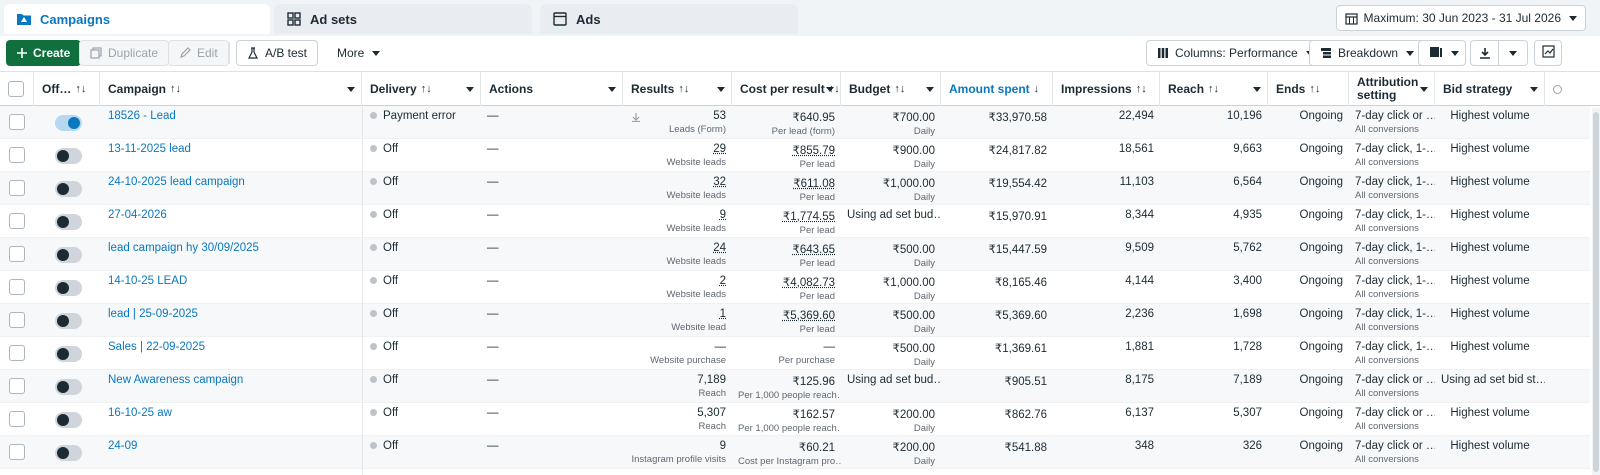  I want to click on campaign-name-link: 18526 - Lead, so click(142, 116).